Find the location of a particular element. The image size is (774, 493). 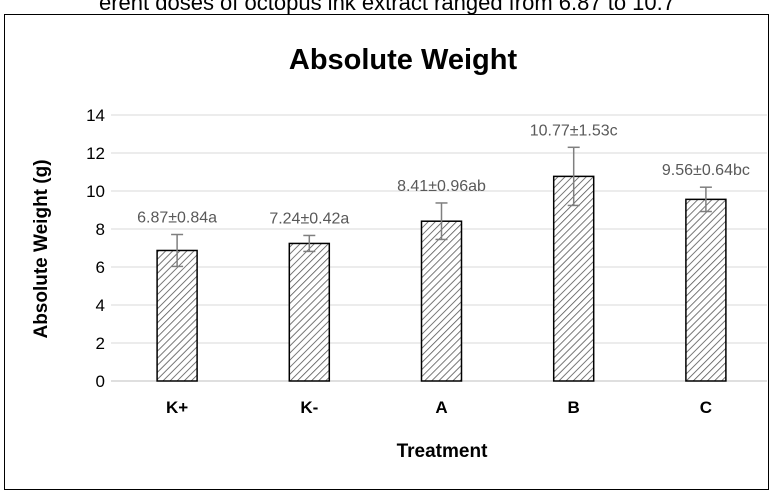

data-label: 9.56±0.64bc is located at coordinates (706, 170).